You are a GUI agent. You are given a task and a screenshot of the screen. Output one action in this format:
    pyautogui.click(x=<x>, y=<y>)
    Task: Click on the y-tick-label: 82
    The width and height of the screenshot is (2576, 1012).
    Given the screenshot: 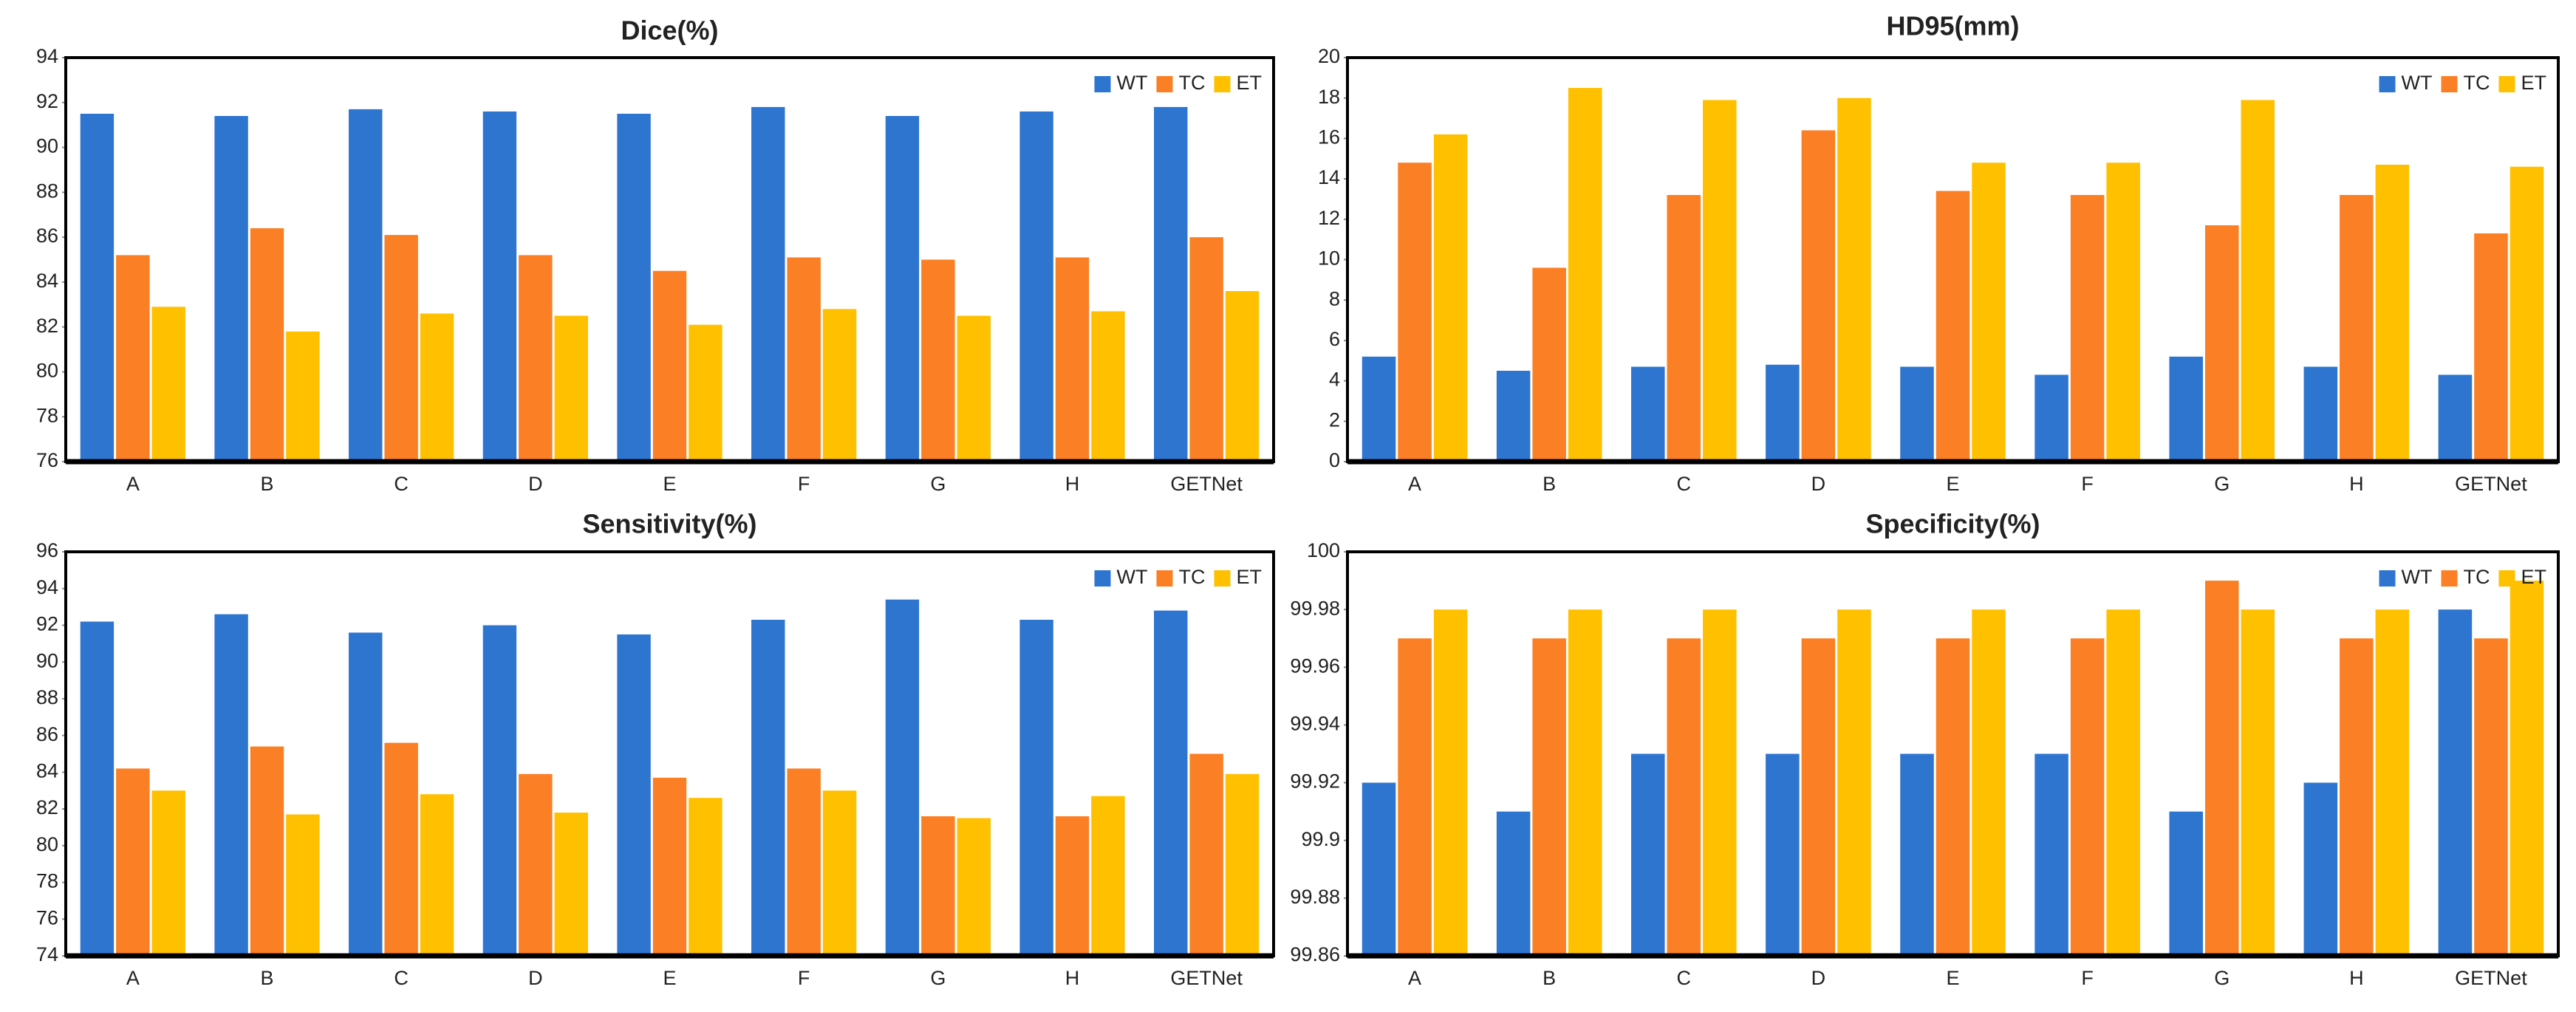 What is the action you would take?
    pyautogui.click(x=47, y=807)
    